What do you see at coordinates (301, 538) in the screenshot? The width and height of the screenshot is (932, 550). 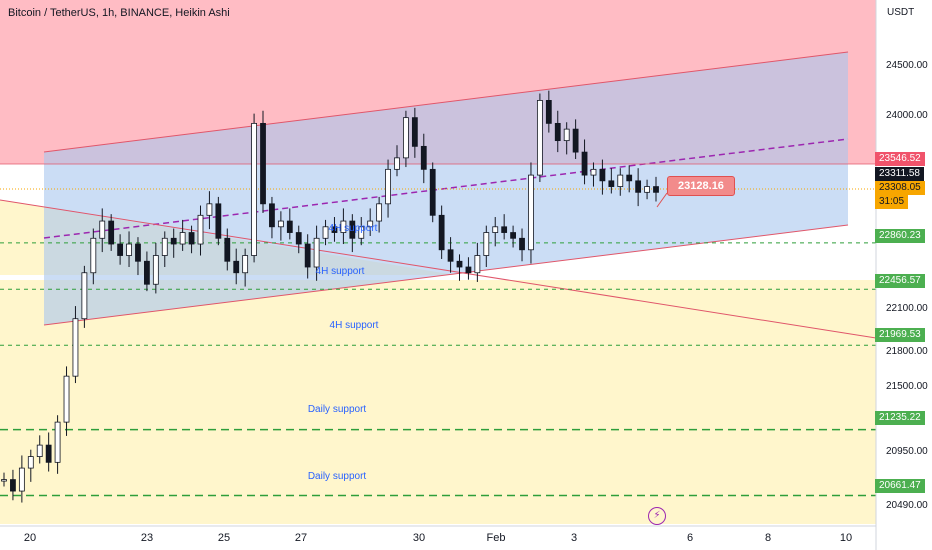 I see `time-tick: 27` at bounding box center [301, 538].